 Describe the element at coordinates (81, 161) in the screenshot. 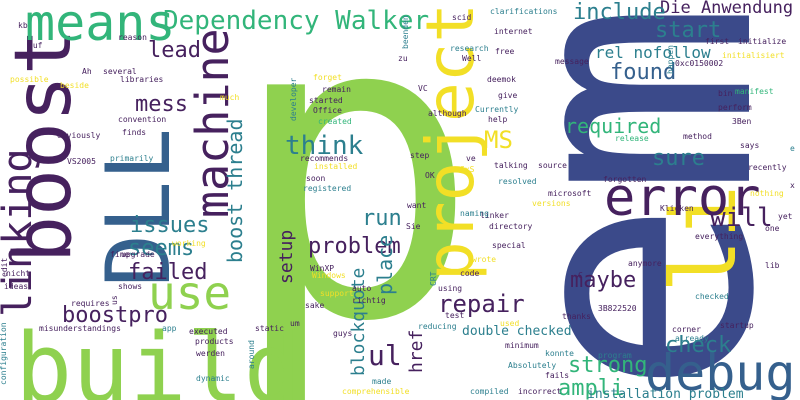

I see `word-vs2005: VS2005` at that location.